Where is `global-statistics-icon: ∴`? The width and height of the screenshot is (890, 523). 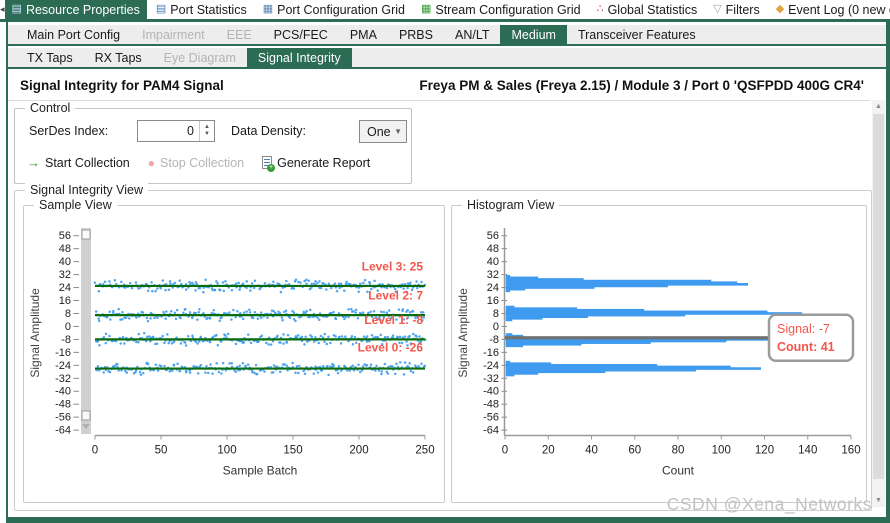 global-statistics-icon: ∴ is located at coordinates (600, 9).